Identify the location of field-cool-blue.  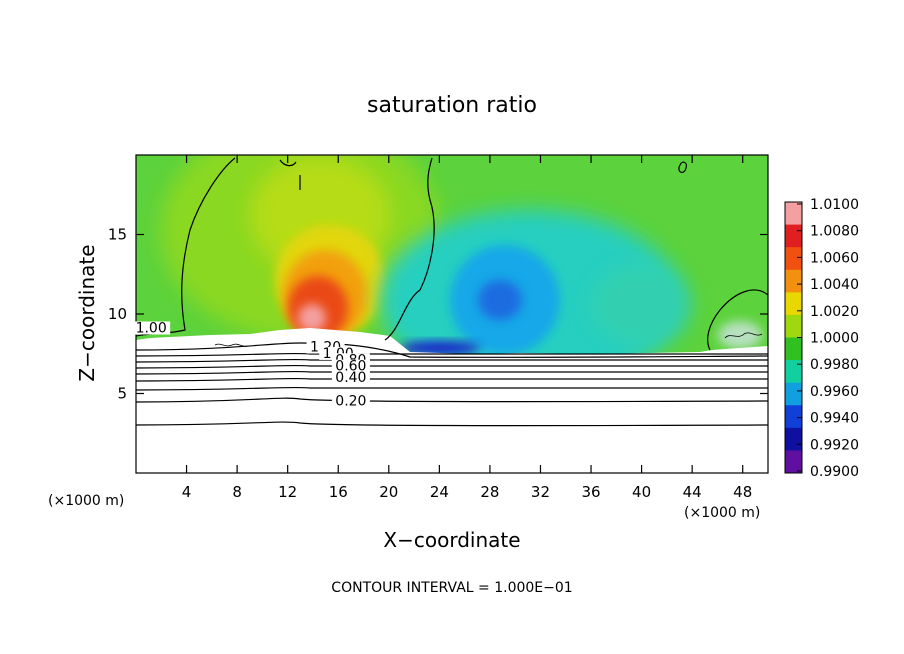
(500, 300).